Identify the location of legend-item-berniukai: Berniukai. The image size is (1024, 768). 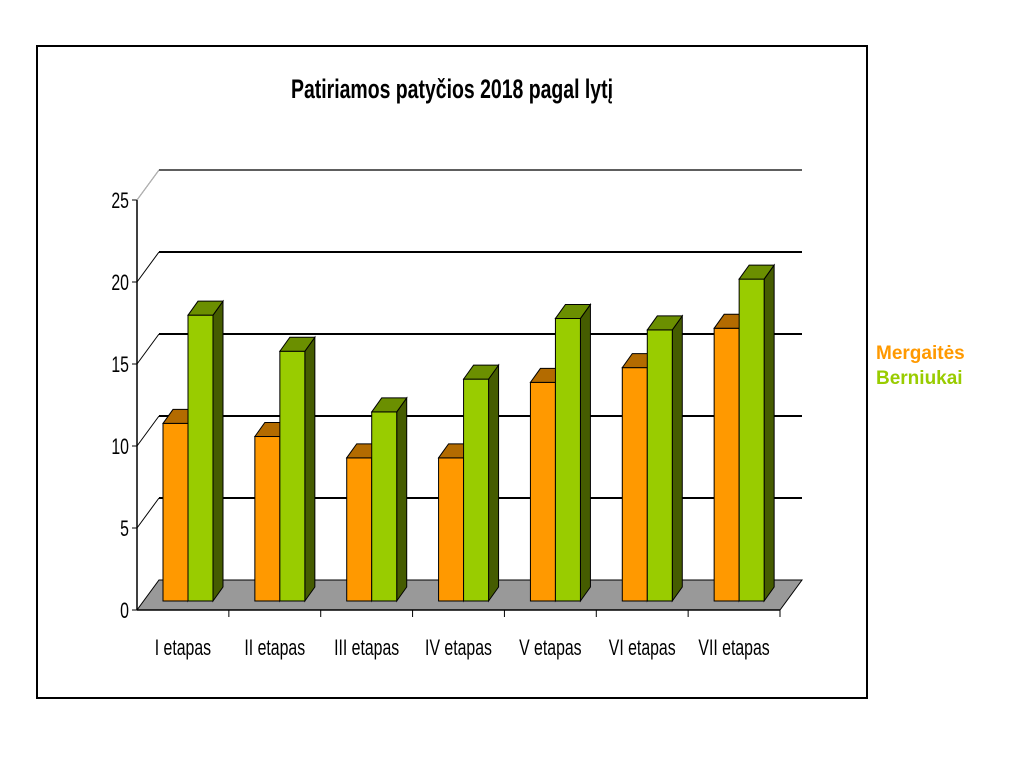
(919, 378).